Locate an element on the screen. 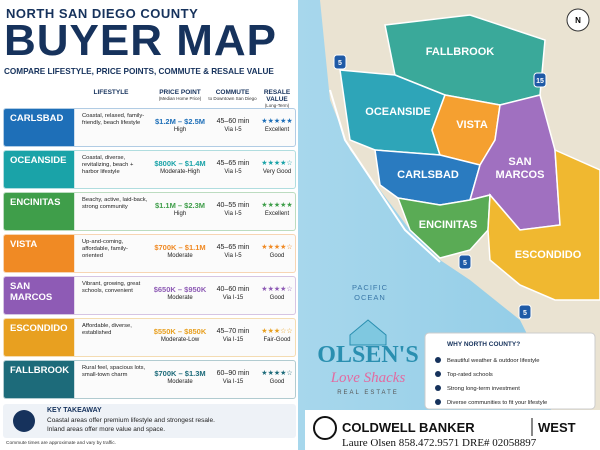 This screenshot has width=600, height=450. column-sublabel: (Long-Term) is located at coordinates (277, 105).